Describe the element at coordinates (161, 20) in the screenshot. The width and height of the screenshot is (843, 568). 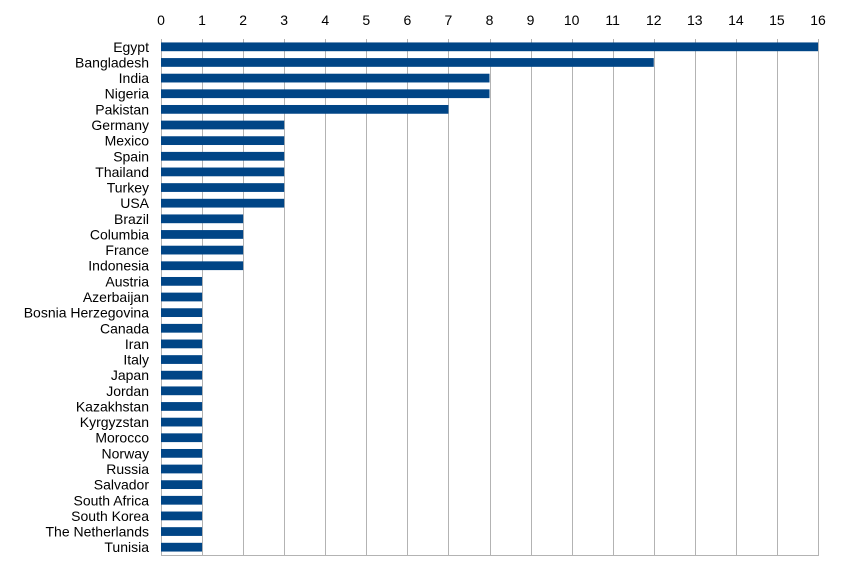
I see `x-tick-label: 0` at that location.